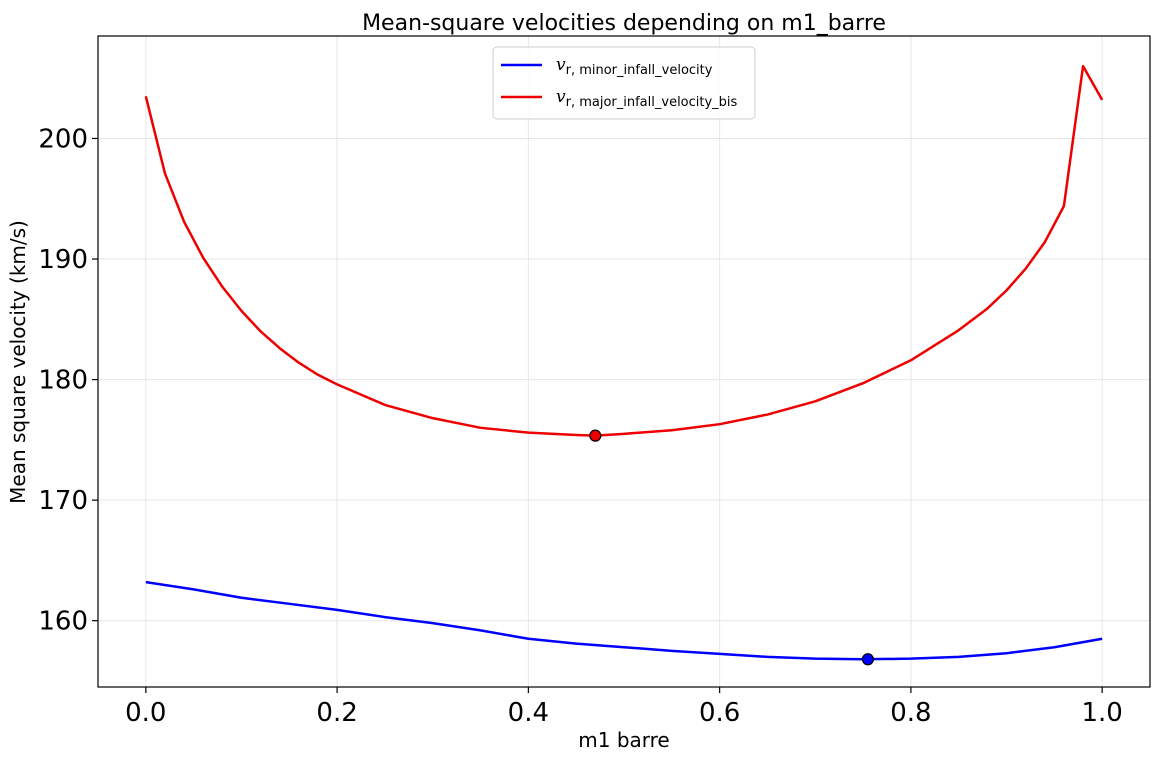  Describe the element at coordinates (63, 260) in the screenshot. I see `y-tick-label: 190` at that location.